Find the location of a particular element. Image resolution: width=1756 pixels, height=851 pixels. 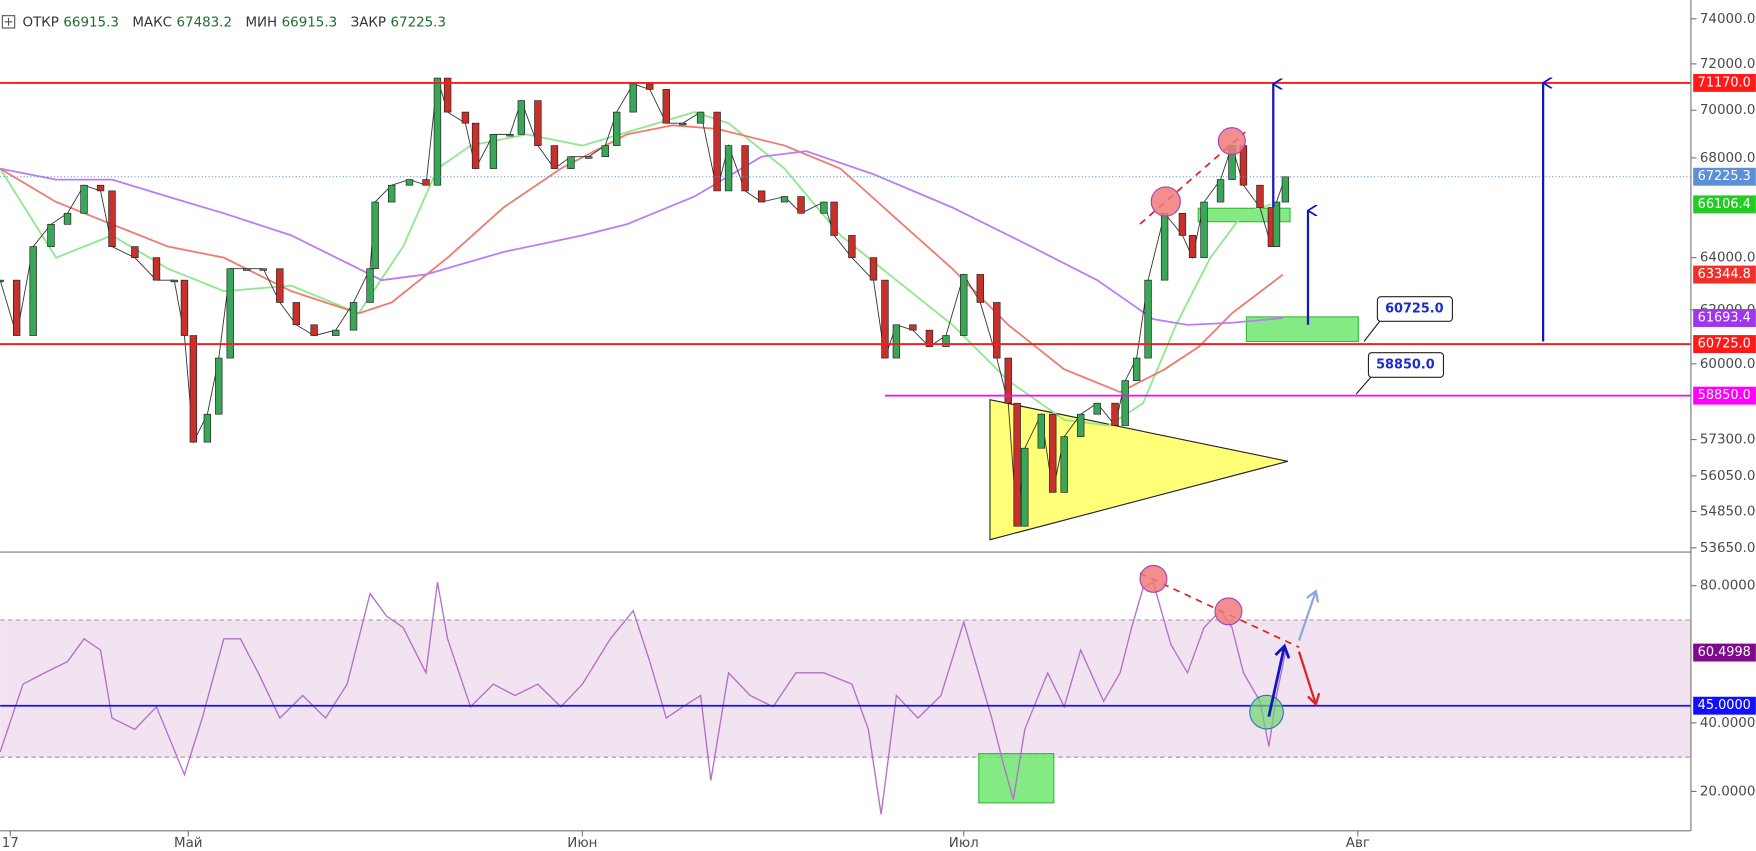

callout-text: 58850.0 is located at coordinates (1405, 365).